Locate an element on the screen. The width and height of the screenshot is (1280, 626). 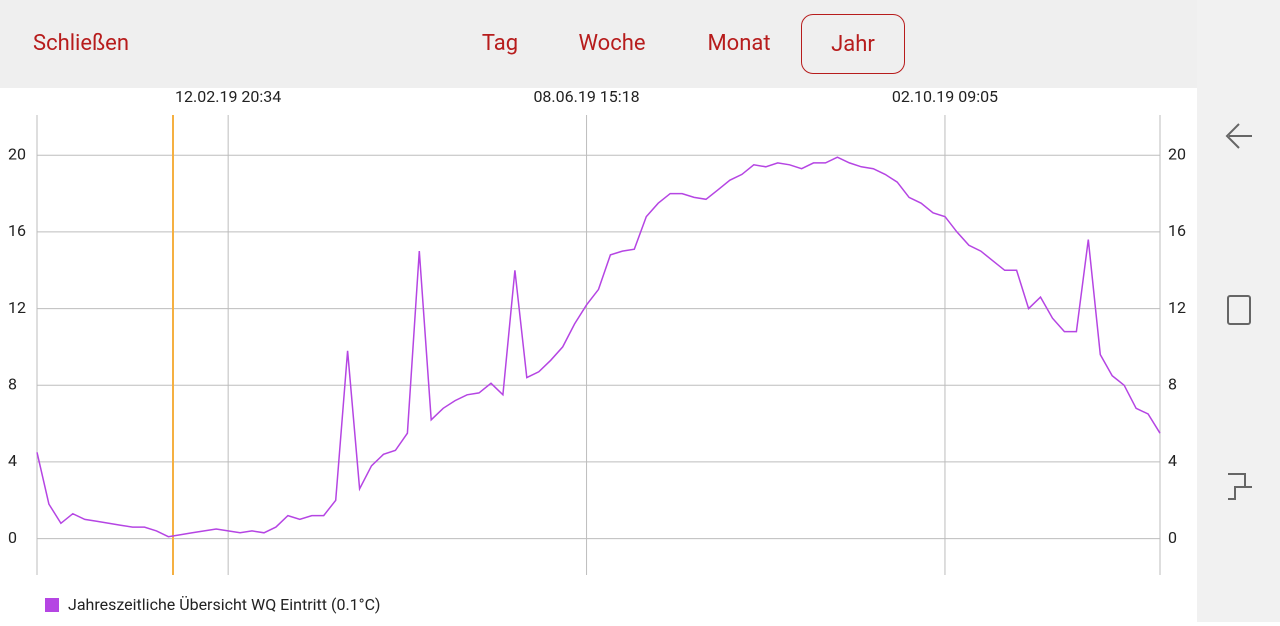
y2-tick-label: 16 is located at coordinates (1177, 230).